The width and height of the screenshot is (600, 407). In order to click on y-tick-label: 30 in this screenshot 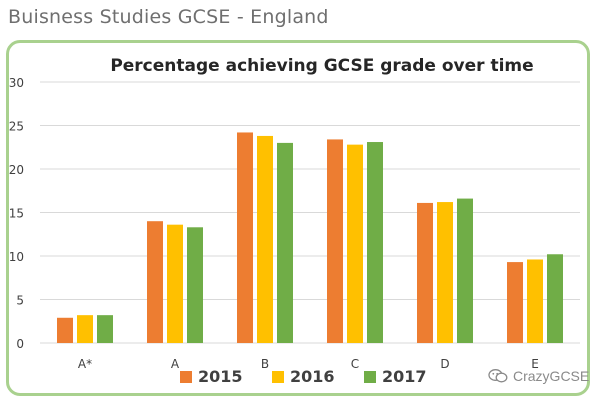, I will do `click(16, 83)`.